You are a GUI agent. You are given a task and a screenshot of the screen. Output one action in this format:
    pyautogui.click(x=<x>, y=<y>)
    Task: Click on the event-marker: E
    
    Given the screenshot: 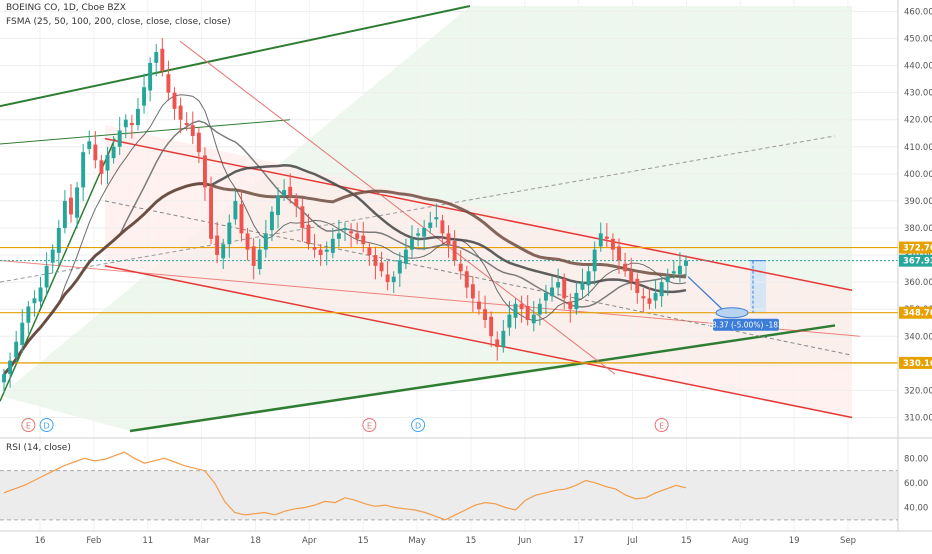 What is the action you would take?
    pyautogui.click(x=661, y=425)
    